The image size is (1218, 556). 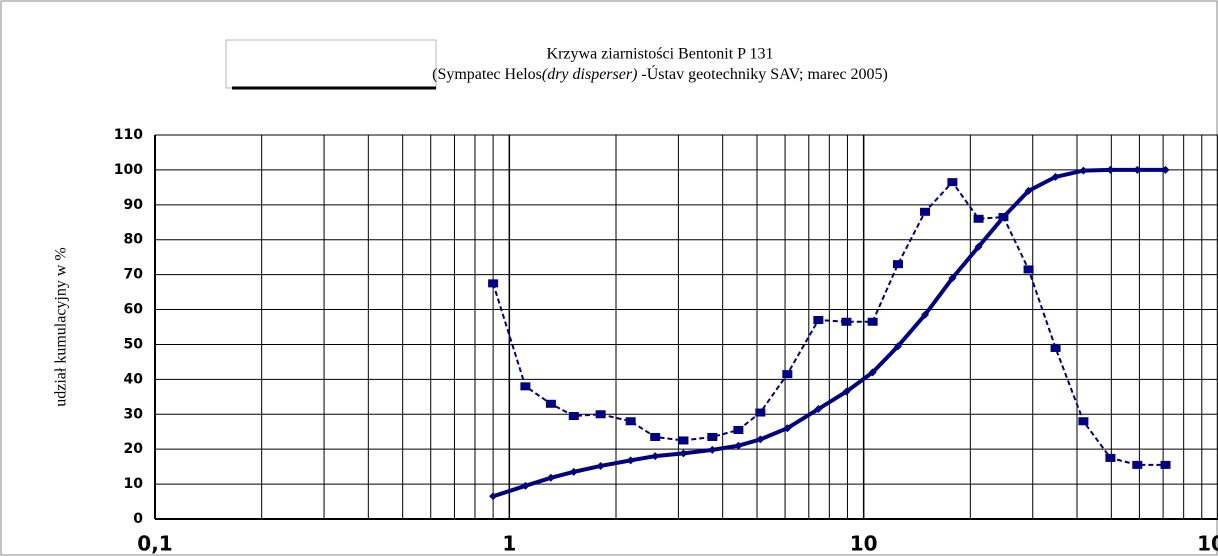 What do you see at coordinates (762, 73) in the screenshot?
I see `subtitle-part: -Ústav geotechniky SAV; marec 2005)` at bounding box center [762, 73].